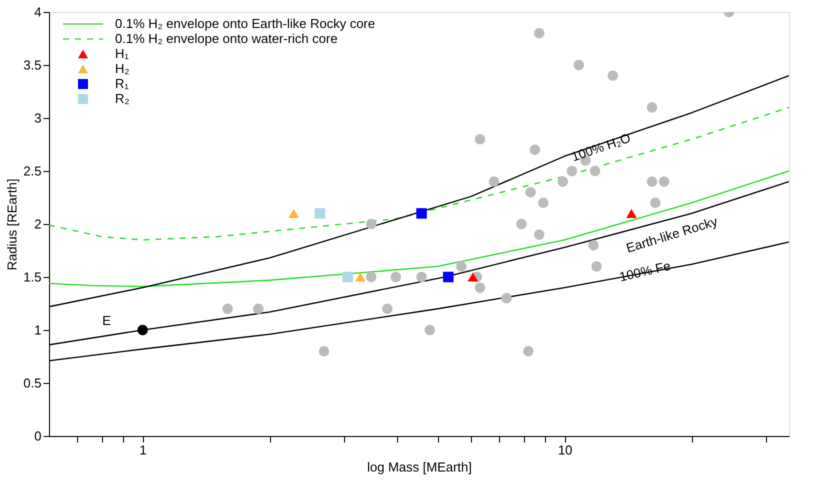 This screenshot has width=831, height=491. What do you see at coordinates (245, 23) in the screenshot?
I see `legend-label: 0.1% H₂ envelope onto Earth-like Rocky core` at bounding box center [245, 23].